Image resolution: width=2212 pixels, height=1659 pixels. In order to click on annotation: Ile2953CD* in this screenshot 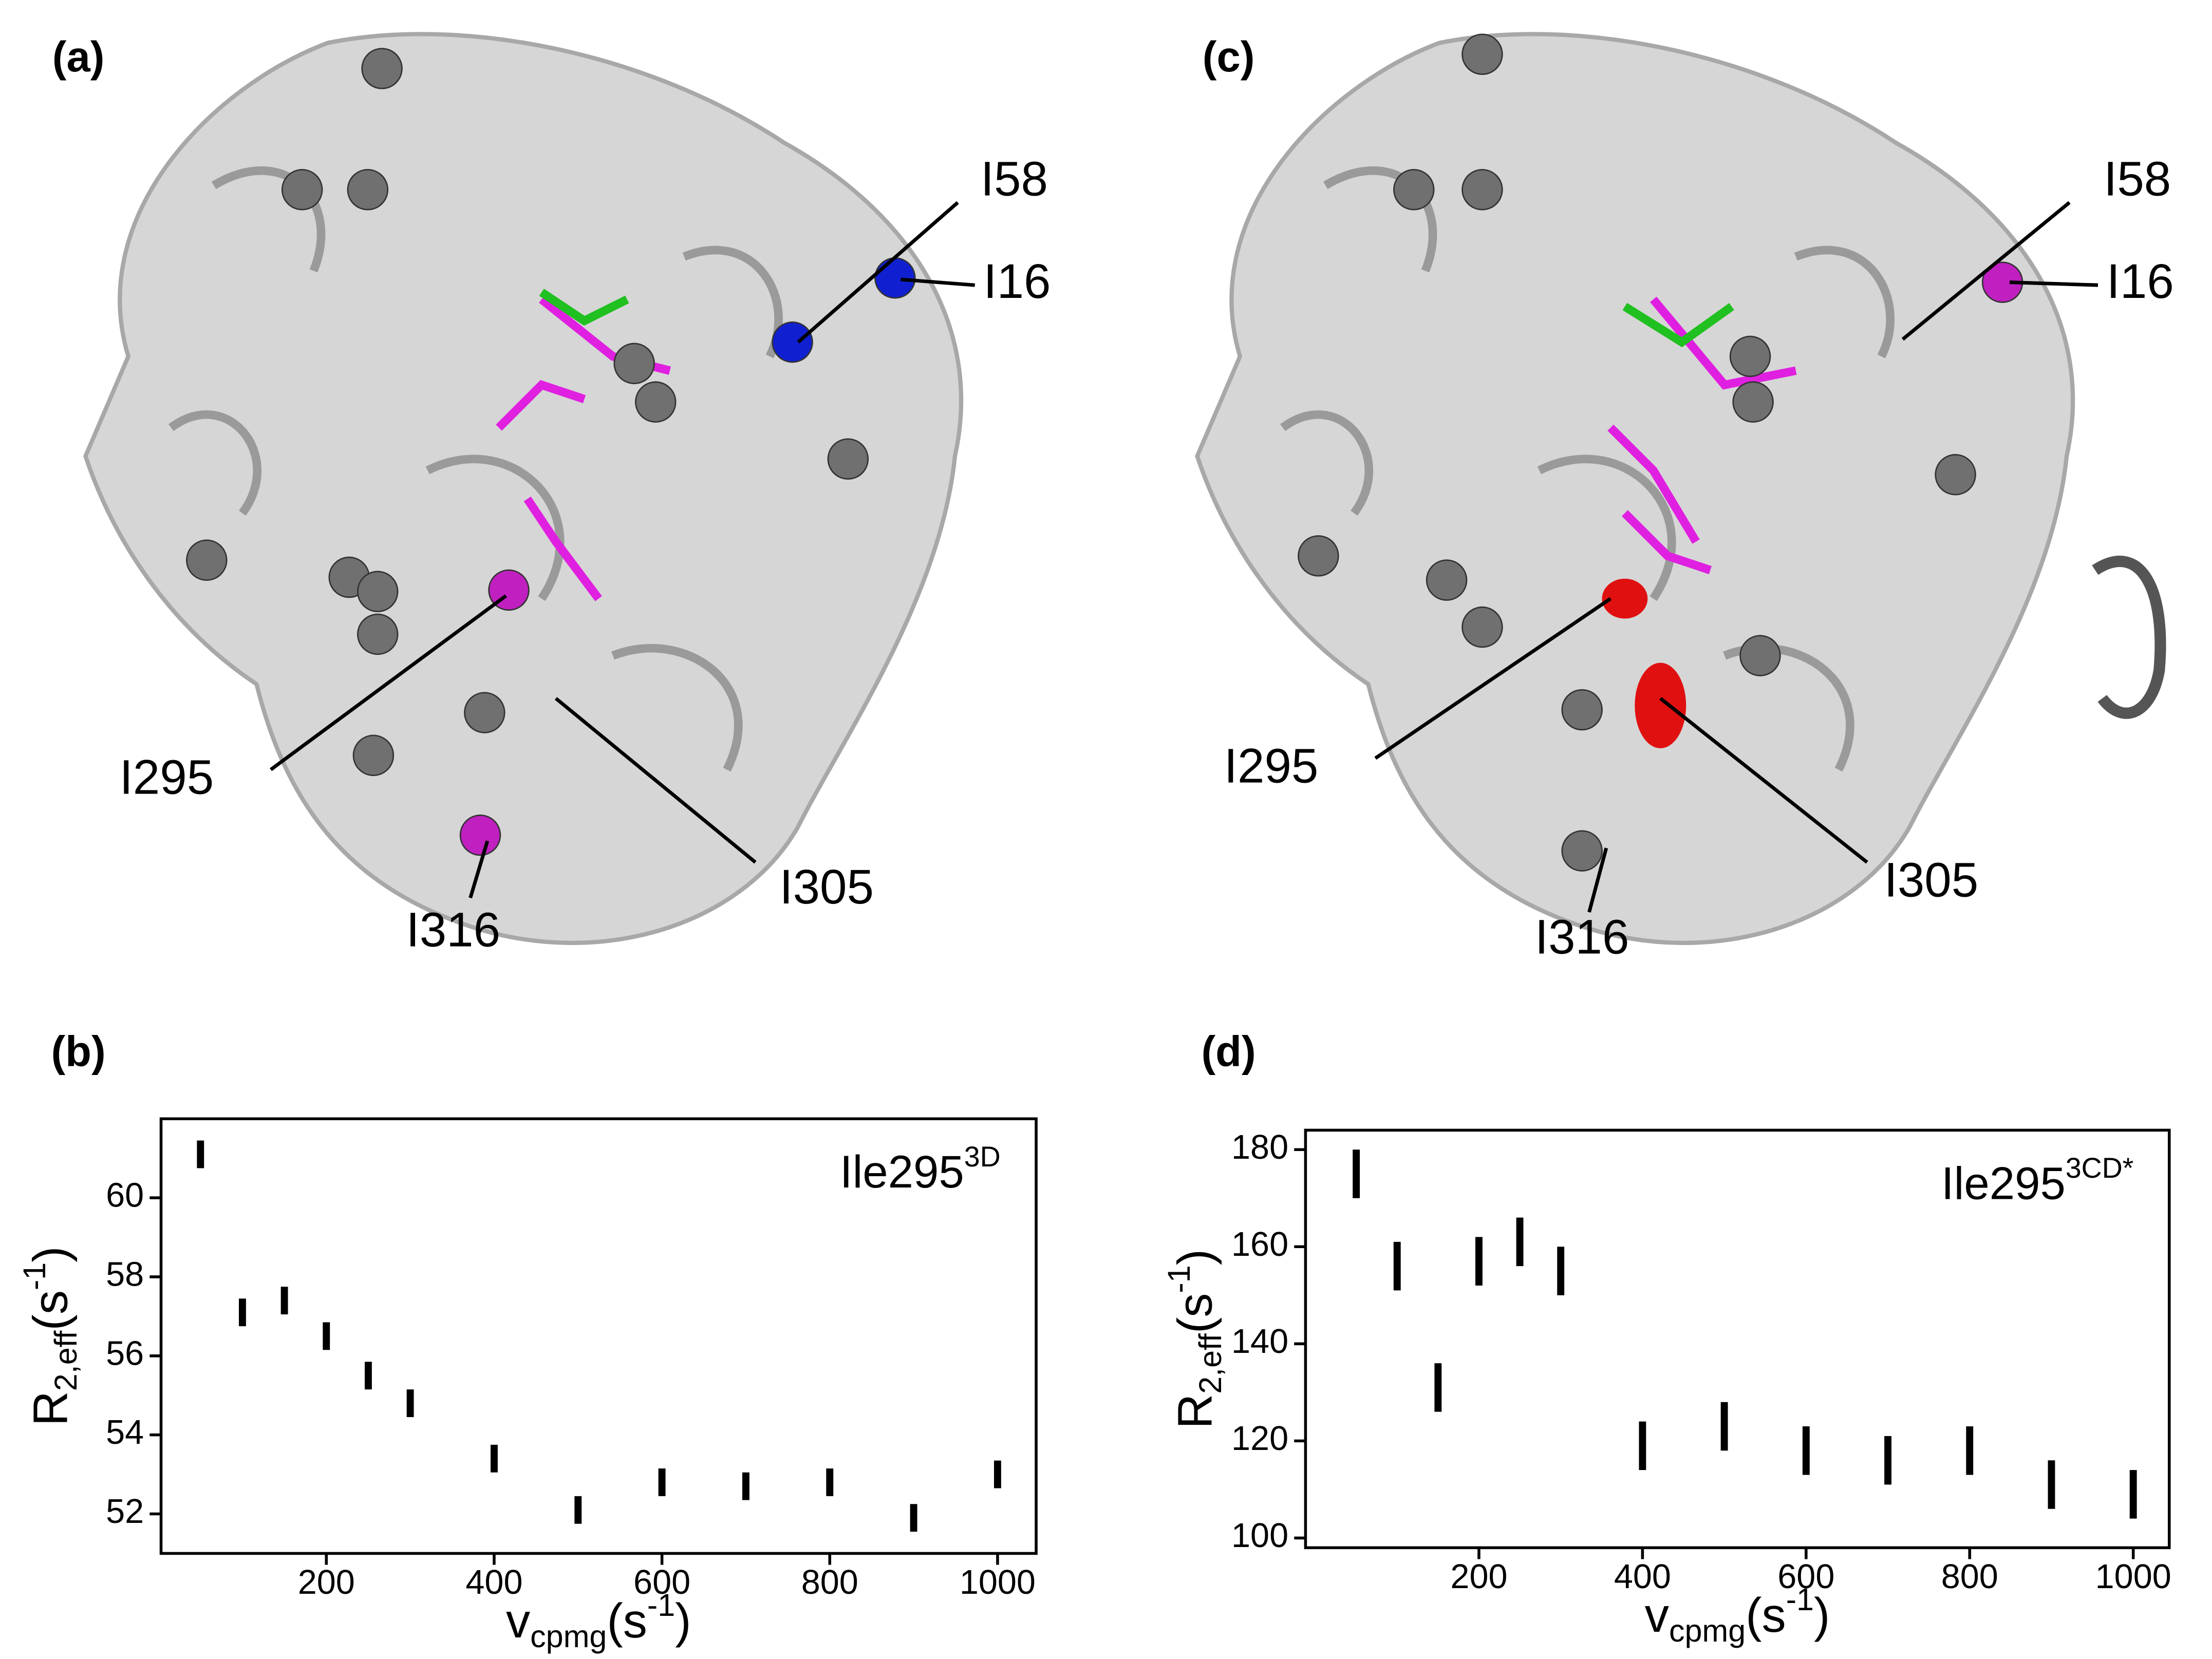, I will do `click(2037, 1180)`.